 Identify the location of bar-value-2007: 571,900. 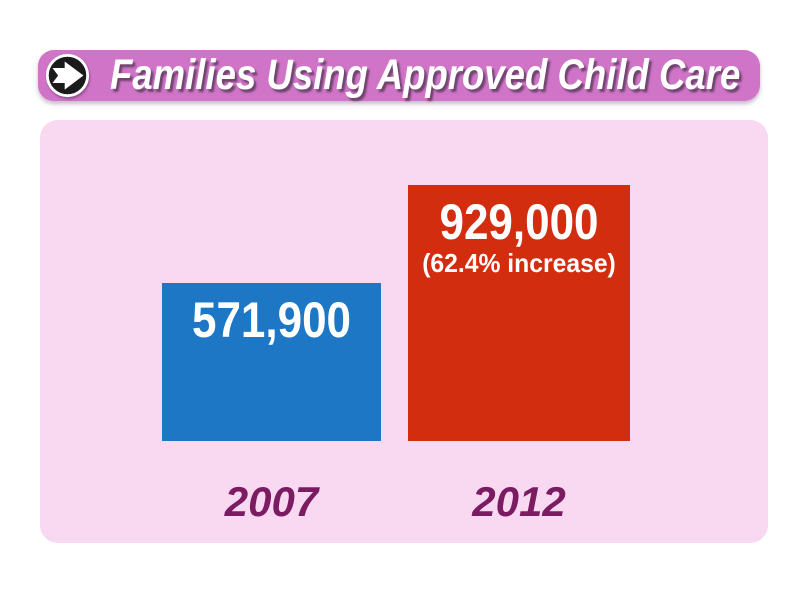
(271, 320).